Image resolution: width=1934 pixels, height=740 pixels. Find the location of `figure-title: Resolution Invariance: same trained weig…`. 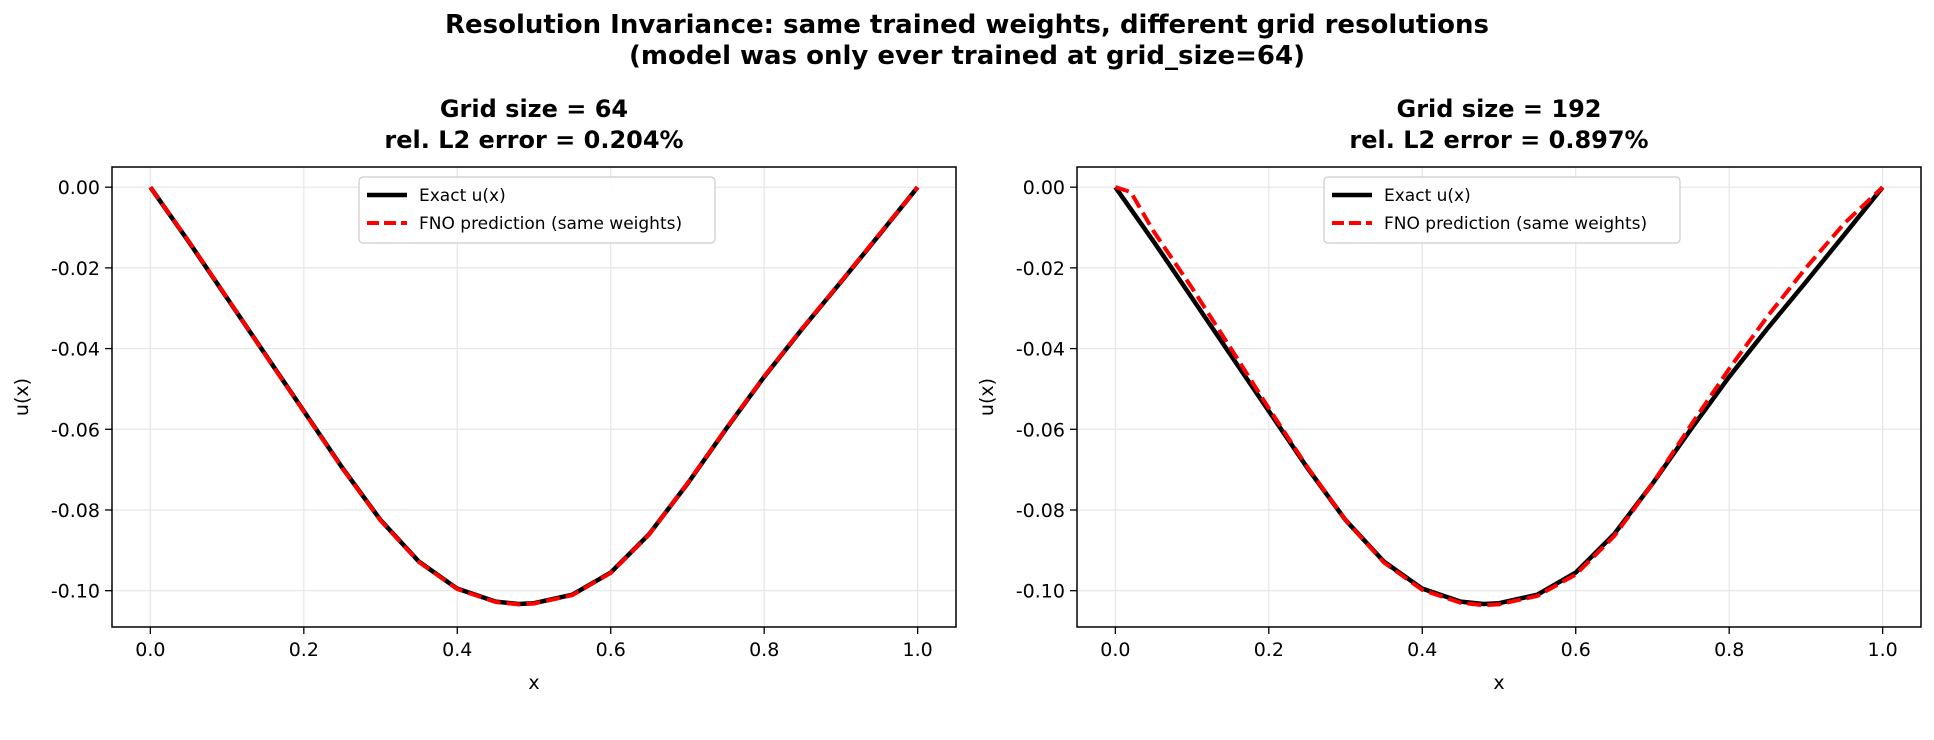

figure-title: Resolution Invariance: same trained weig… is located at coordinates (967, 41).